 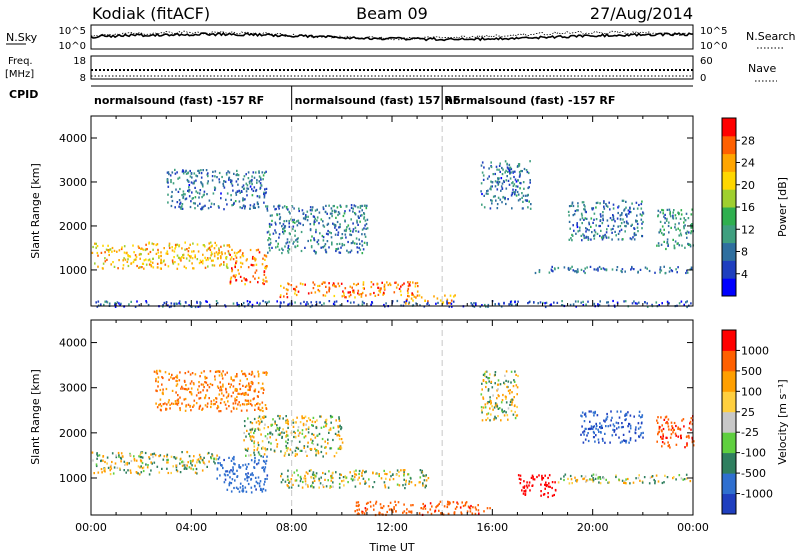 What do you see at coordinates (191, 527) in the screenshot?
I see `x-tick-label: 04:00` at bounding box center [191, 527].